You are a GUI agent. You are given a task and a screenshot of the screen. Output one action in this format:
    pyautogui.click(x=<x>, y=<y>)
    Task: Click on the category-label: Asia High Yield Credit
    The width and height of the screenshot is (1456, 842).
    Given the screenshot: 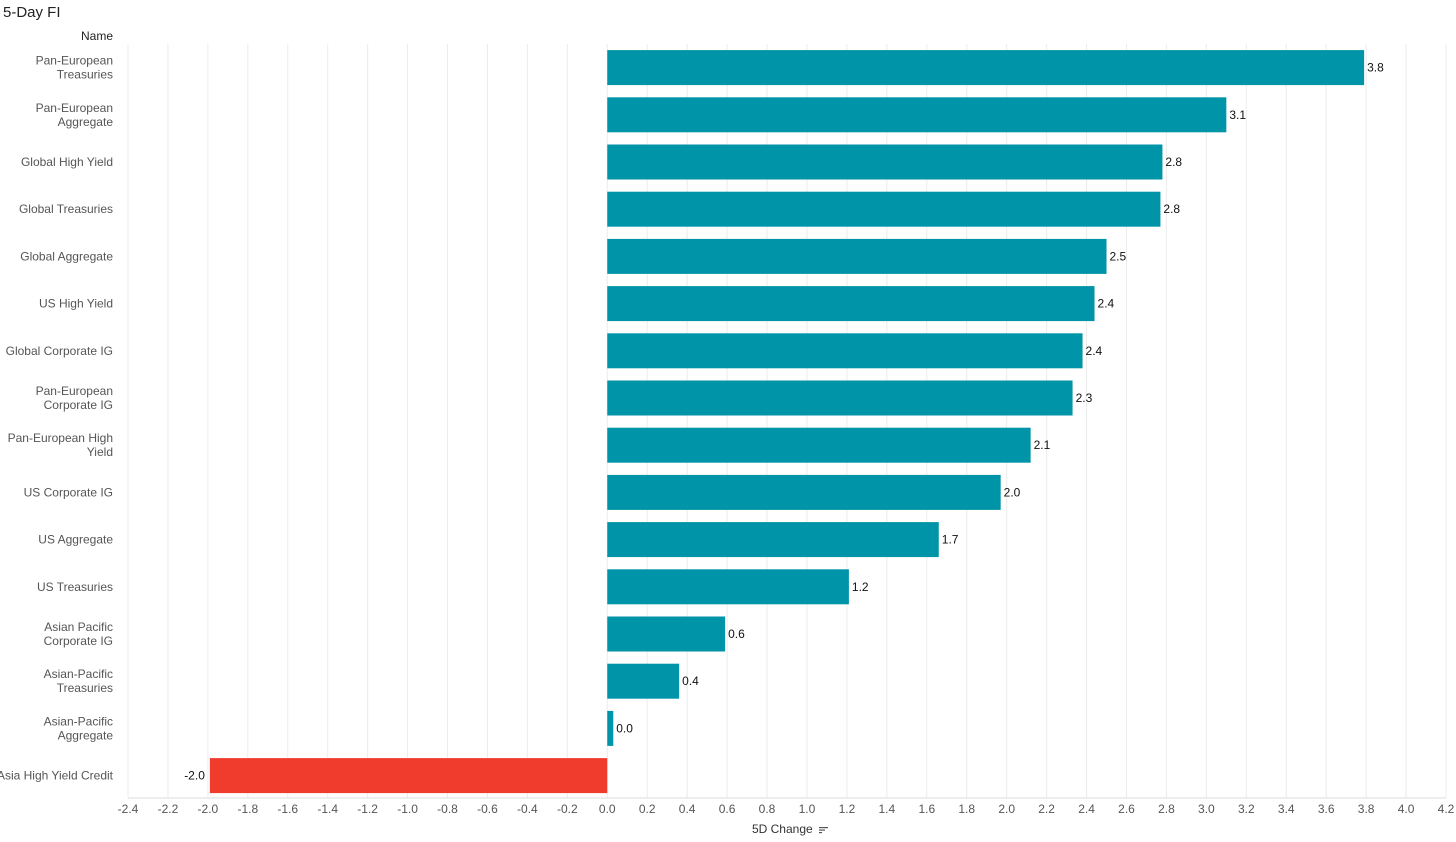 What is the action you would take?
    pyautogui.click(x=57, y=776)
    